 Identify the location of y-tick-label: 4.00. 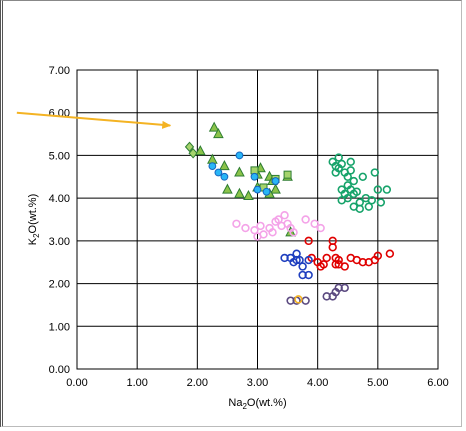
(59, 199).